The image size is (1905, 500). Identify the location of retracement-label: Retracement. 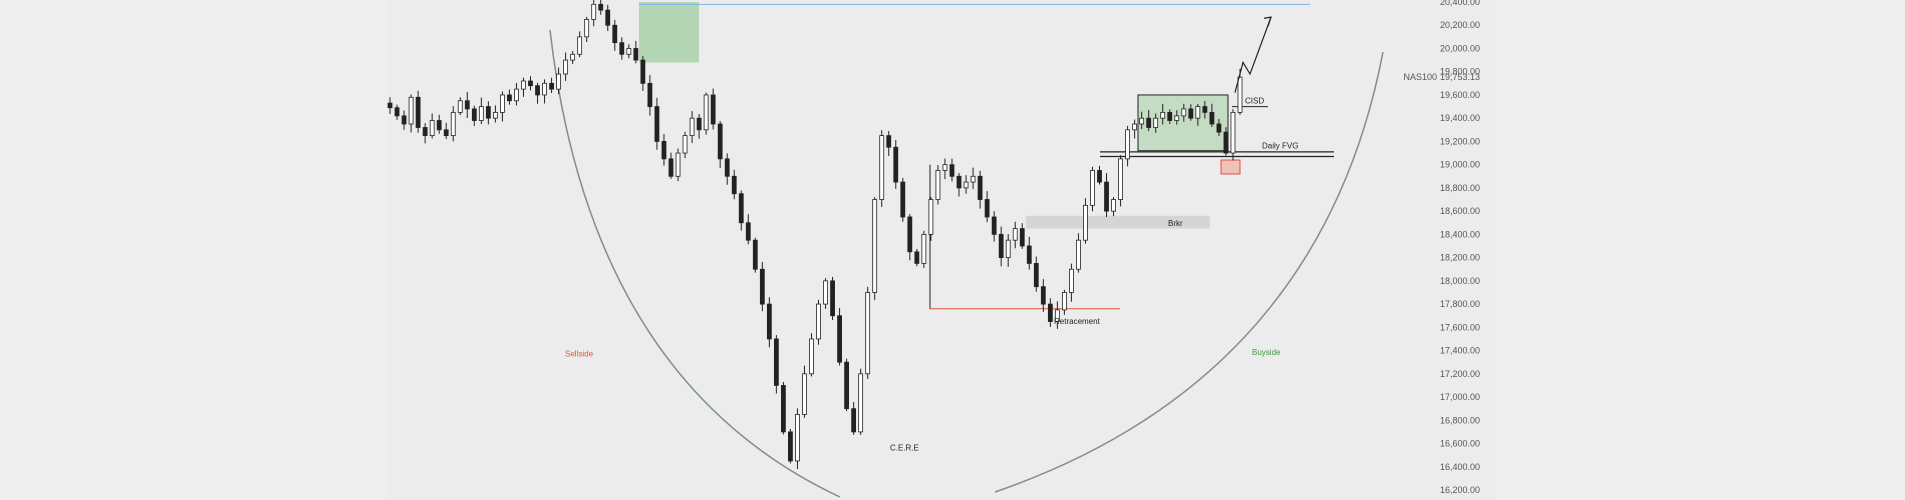
(1077, 321).